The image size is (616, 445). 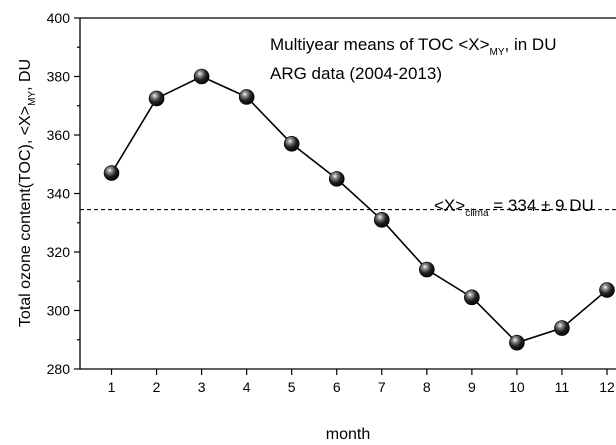 I want to click on annotation-title-pre: Multiyear means of TOC <X>, so click(x=380, y=44).